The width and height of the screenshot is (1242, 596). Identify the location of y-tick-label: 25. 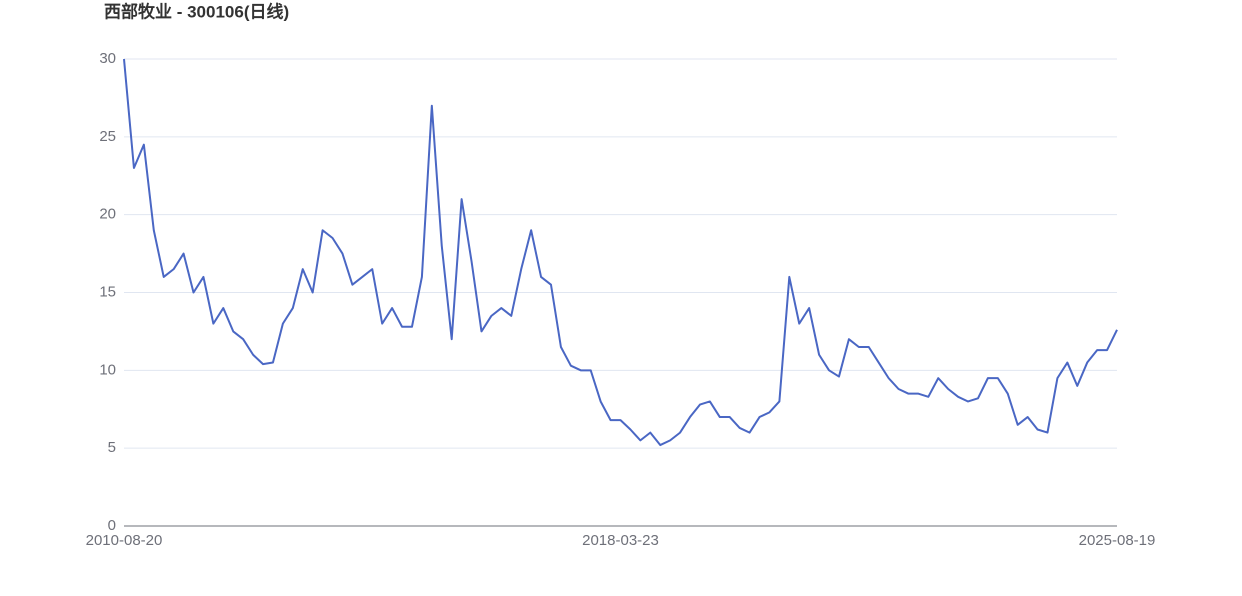
(107, 136).